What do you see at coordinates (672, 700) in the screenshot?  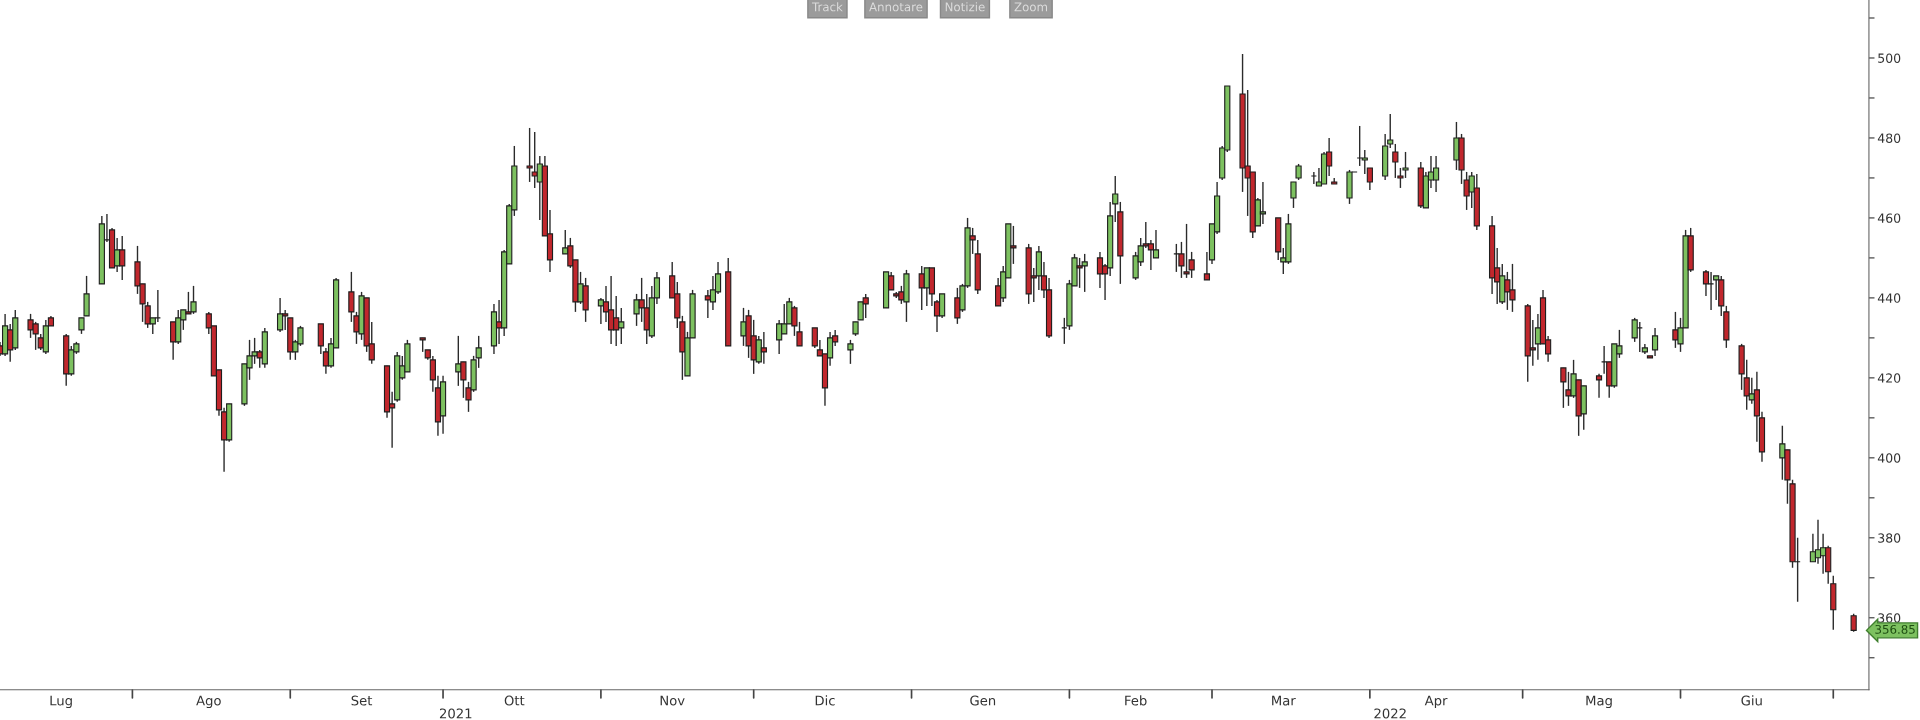 I see `x-tick-label: Nov` at bounding box center [672, 700].